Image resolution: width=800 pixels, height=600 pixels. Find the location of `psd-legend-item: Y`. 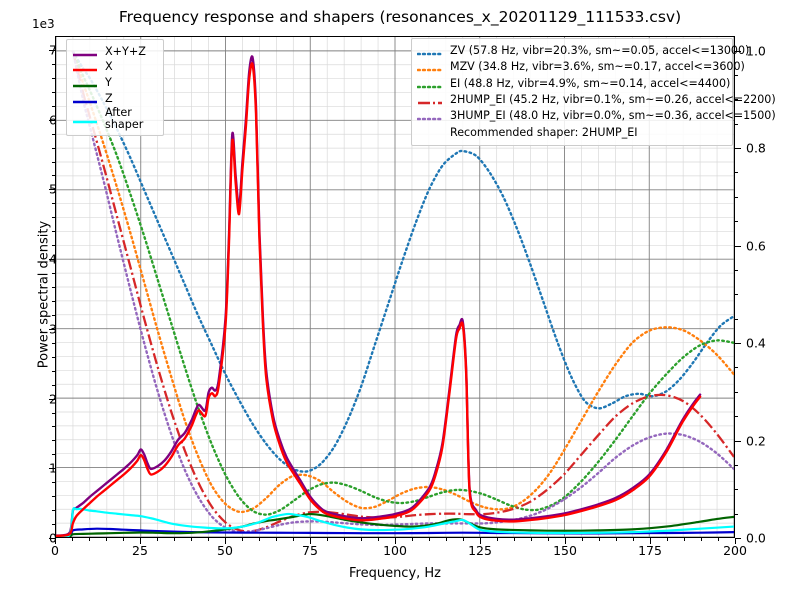

psd-legend-item: Y is located at coordinates (114, 83).